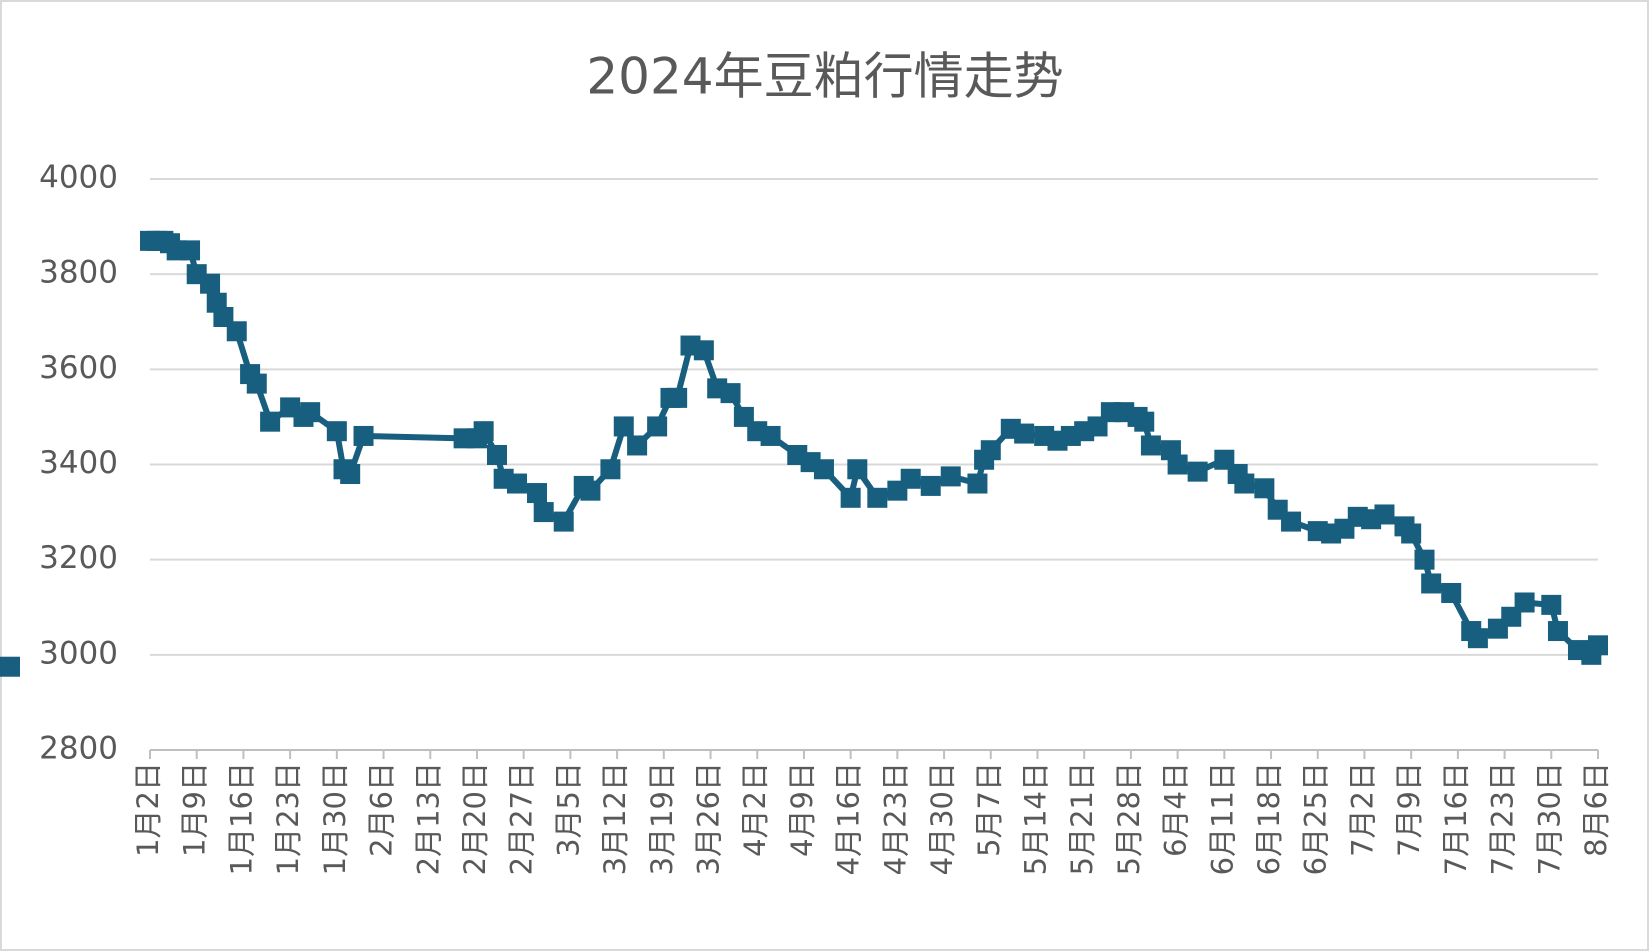  What do you see at coordinates (78, 558) in the screenshot?
I see `y-tick-label: 3200` at bounding box center [78, 558].